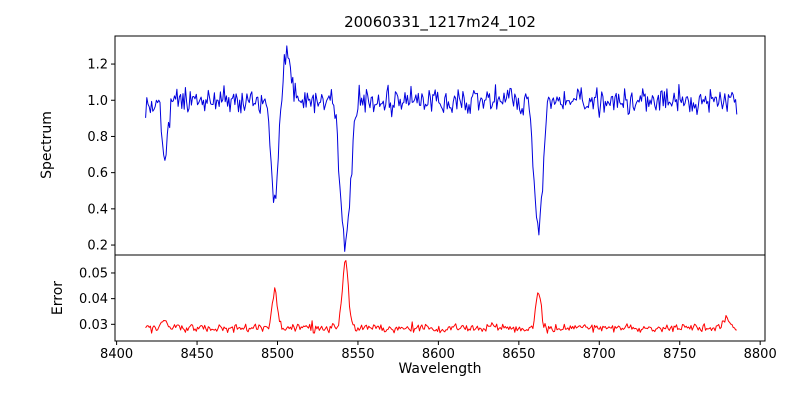 This screenshot has height=400, width=800. Describe the element at coordinates (97, 101) in the screenshot. I see `y-tick-label: 1.0` at that location.